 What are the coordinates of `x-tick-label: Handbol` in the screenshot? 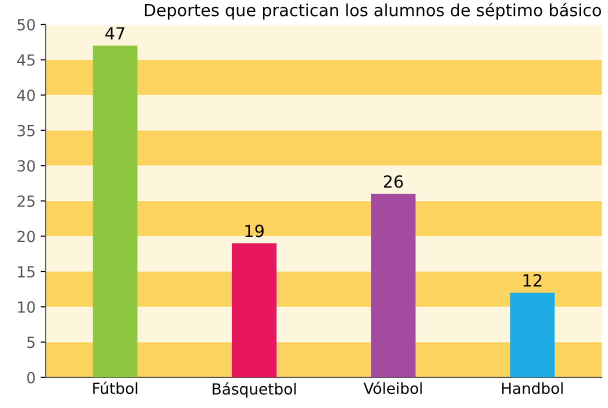 It's located at (532, 388).